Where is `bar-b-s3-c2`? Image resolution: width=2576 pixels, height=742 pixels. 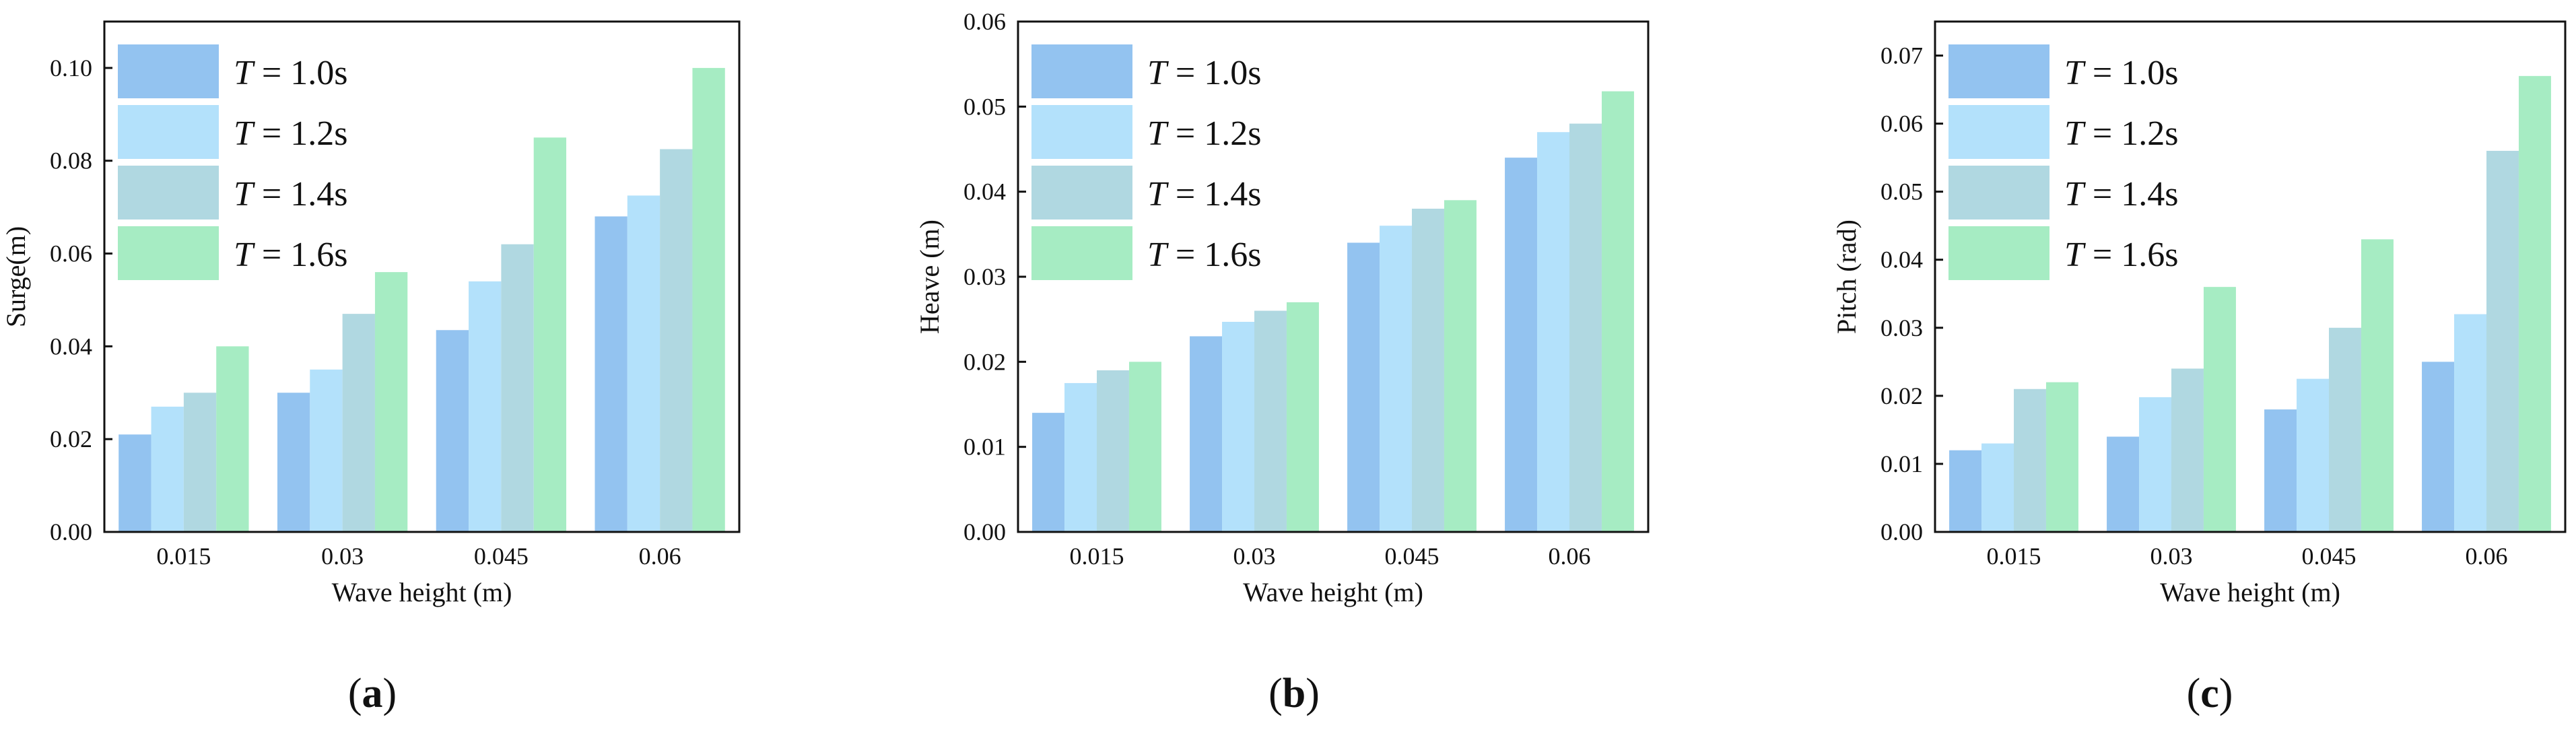 bar-b-s3-c2 is located at coordinates (1461, 366).